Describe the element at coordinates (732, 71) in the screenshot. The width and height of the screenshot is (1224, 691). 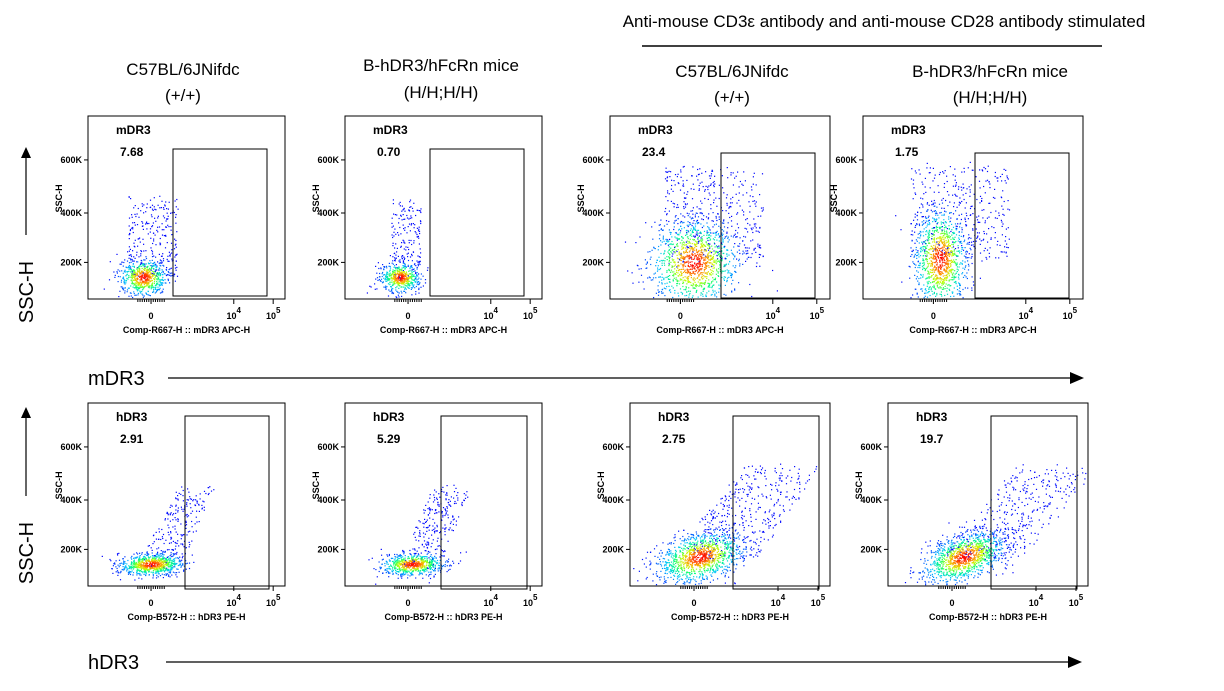
I see `column-header-3-line1: C57BL/6JNifdc` at that location.